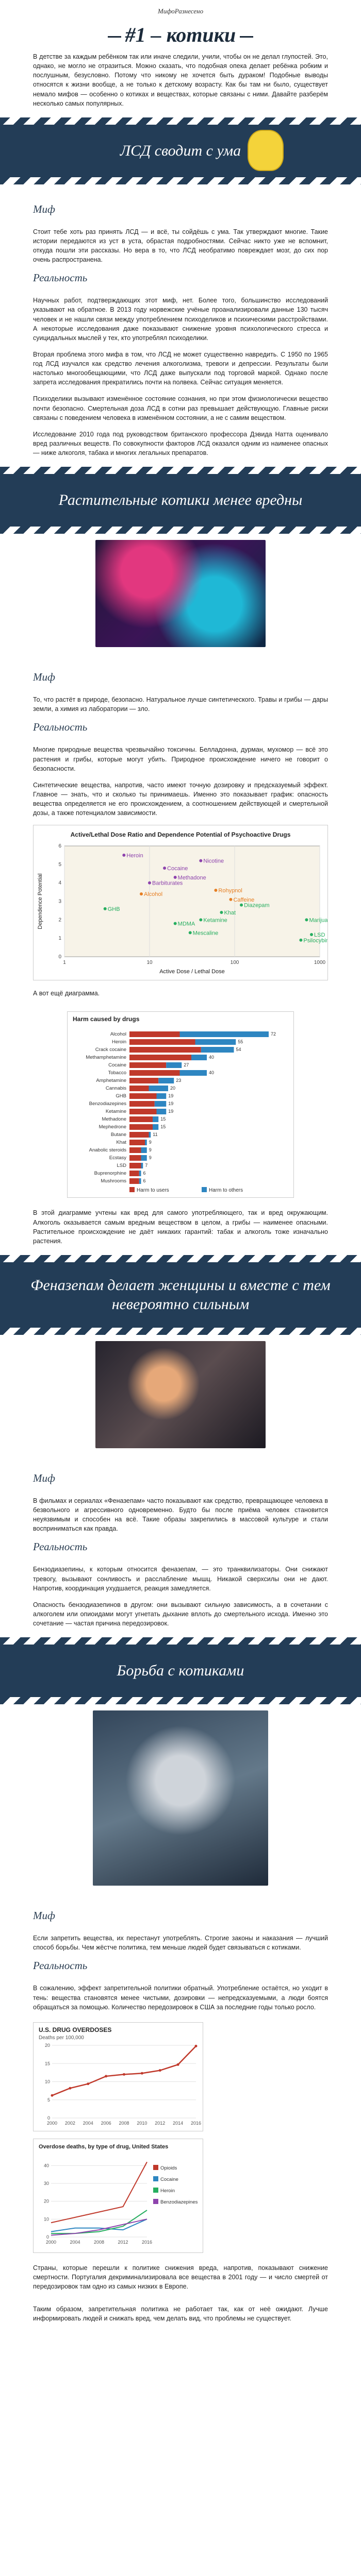 This screenshot has height=2576, width=361. Describe the element at coordinates (257, 906) in the screenshot. I see `chart1-point-label: Diazepam` at that location.